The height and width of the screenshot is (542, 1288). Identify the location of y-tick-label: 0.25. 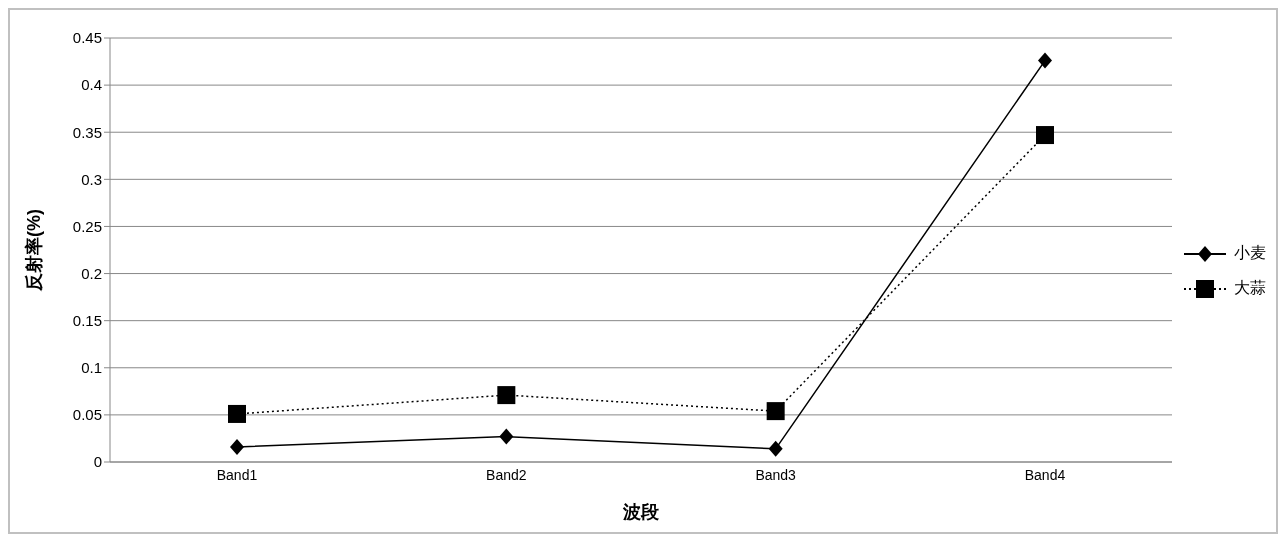
(87, 226).